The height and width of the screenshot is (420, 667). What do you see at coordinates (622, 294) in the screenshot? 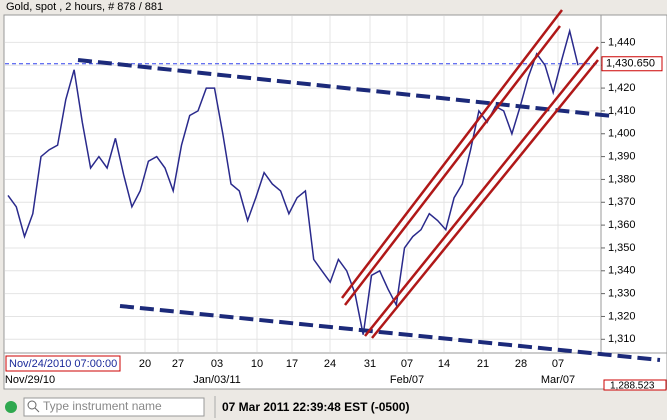
I see `y-tick-label: 1,330` at bounding box center [622, 294].